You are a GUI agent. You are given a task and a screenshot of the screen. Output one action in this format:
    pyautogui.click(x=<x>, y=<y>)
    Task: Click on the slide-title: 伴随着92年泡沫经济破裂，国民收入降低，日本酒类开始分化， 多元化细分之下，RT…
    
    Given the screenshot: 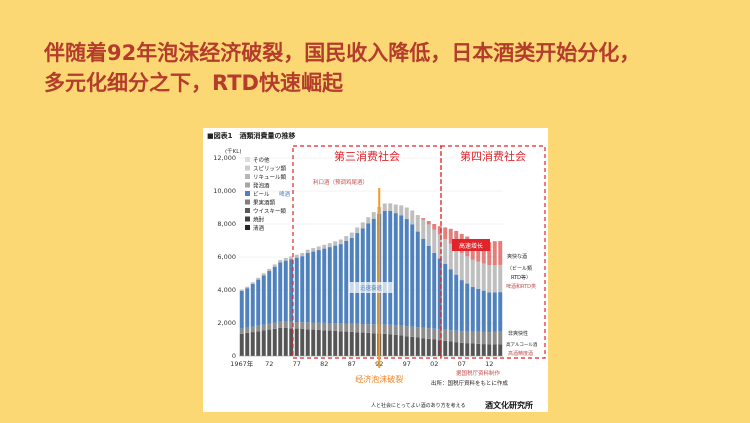 What is the action you would take?
    pyautogui.click(x=394, y=68)
    